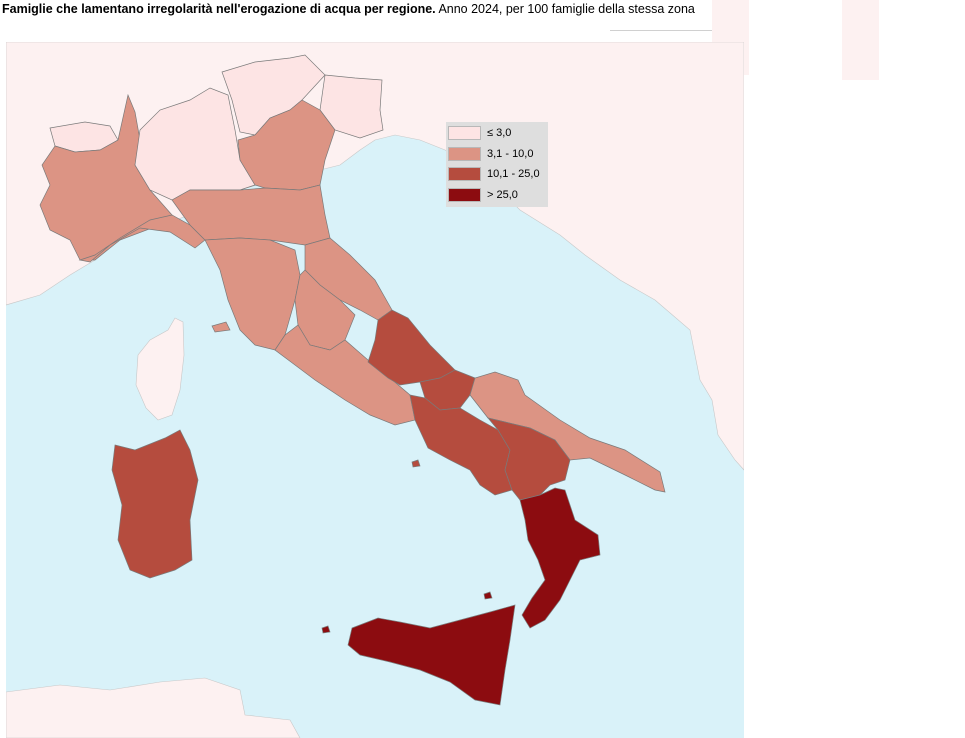 The image size is (965, 738). I want to click on legend-item: 10,1 - 25,0, so click(497, 174).